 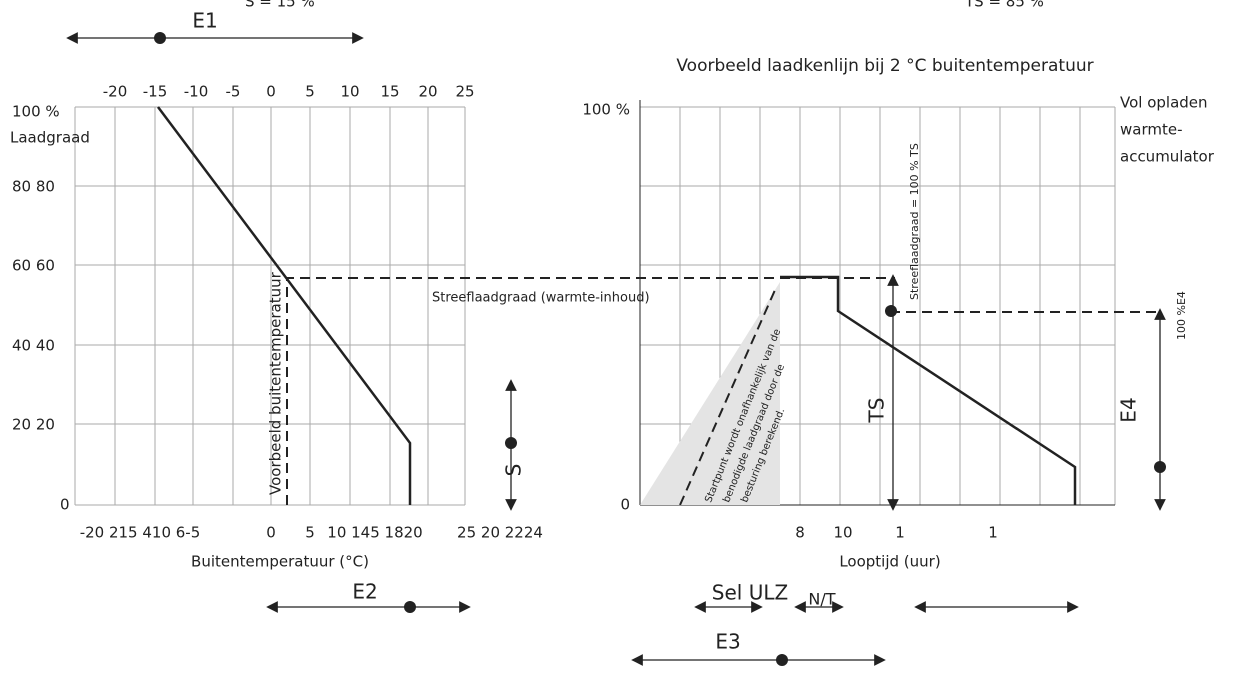 I want to click on e4: E4, so click(x=1129, y=409).